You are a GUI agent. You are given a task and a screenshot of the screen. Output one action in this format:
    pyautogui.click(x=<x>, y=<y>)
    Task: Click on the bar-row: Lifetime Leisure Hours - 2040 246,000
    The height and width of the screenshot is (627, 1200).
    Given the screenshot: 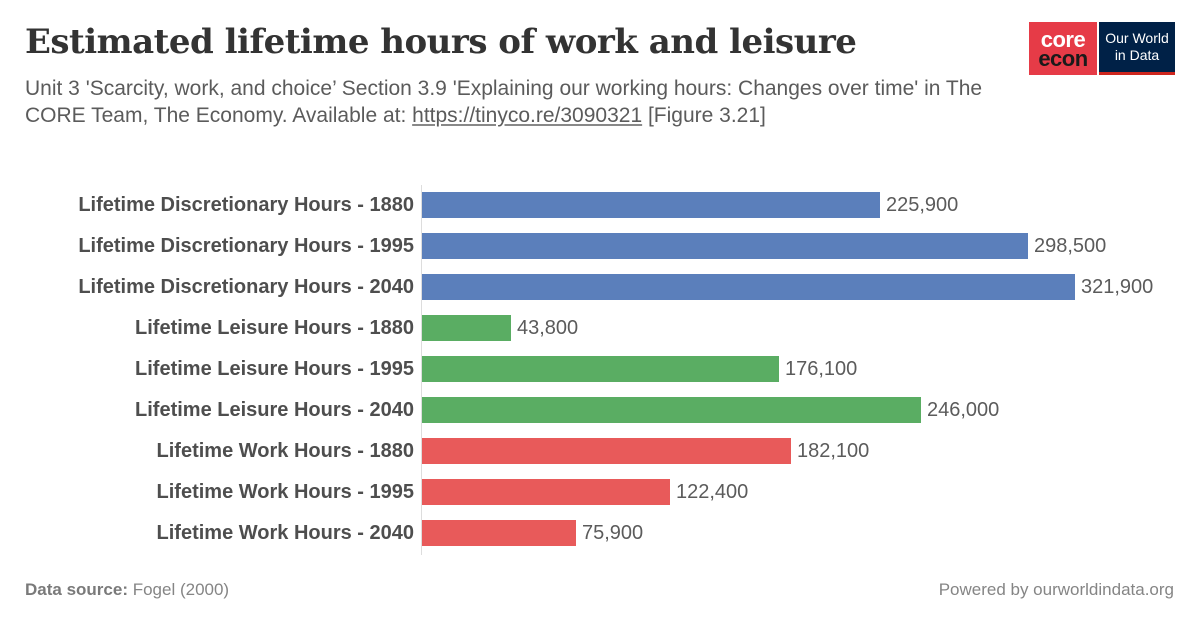 What is the action you would take?
    pyautogui.click(x=600, y=410)
    